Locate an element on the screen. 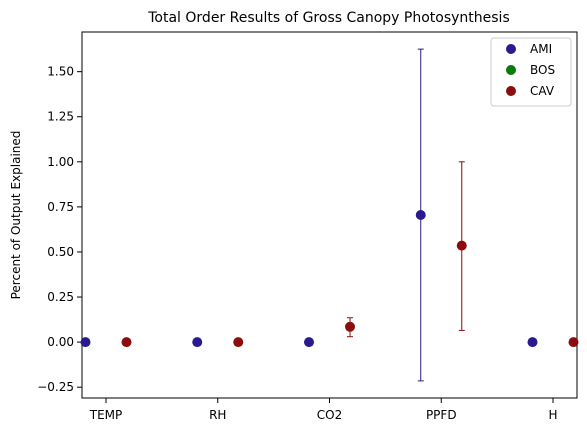 Image resolution: width=587 pixels, height=433 pixels. y-axis-label: Percent of Output Explained is located at coordinates (16, 215).